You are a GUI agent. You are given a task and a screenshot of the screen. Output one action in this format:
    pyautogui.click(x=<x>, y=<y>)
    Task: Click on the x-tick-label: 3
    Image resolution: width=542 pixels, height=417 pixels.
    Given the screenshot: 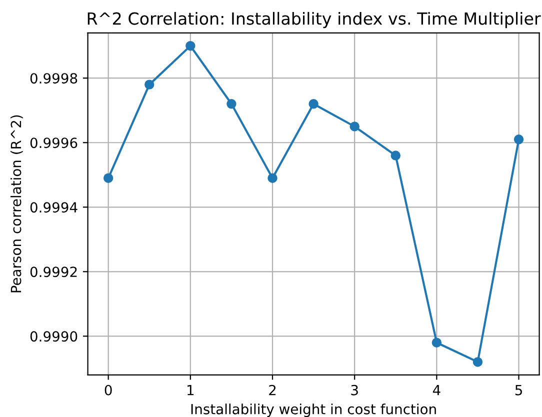 What is the action you would take?
    pyautogui.click(x=354, y=390)
    